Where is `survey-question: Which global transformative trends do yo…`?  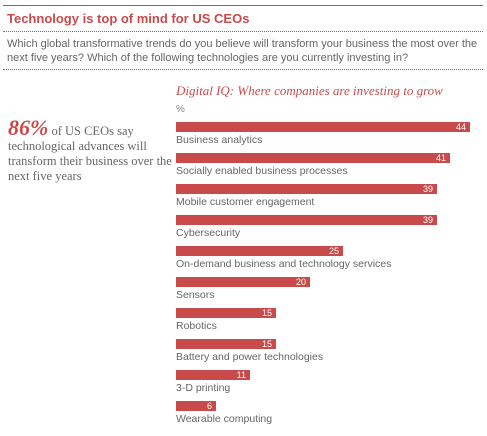
survey-question: Which global transformative trends do yo… is located at coordinates (242, 51).